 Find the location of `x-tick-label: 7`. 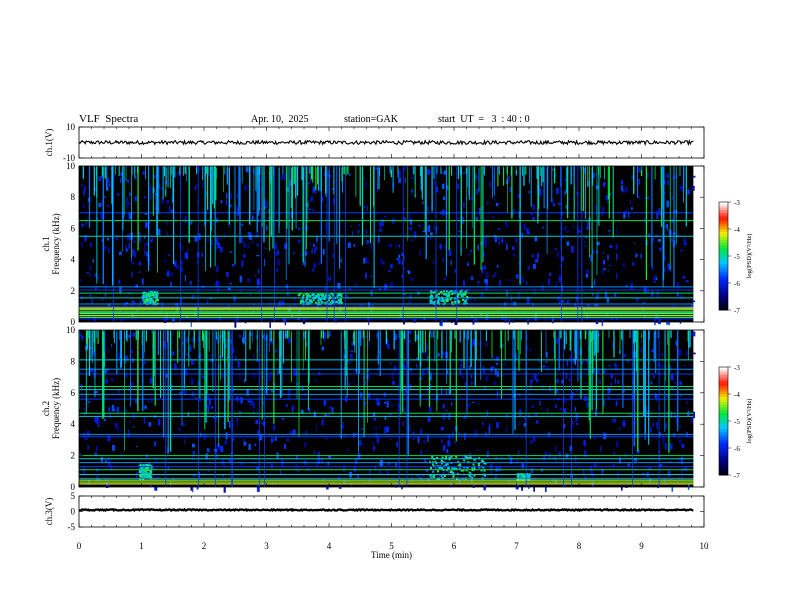

x-tick-label: 7 is located at coordinates (516, 546).